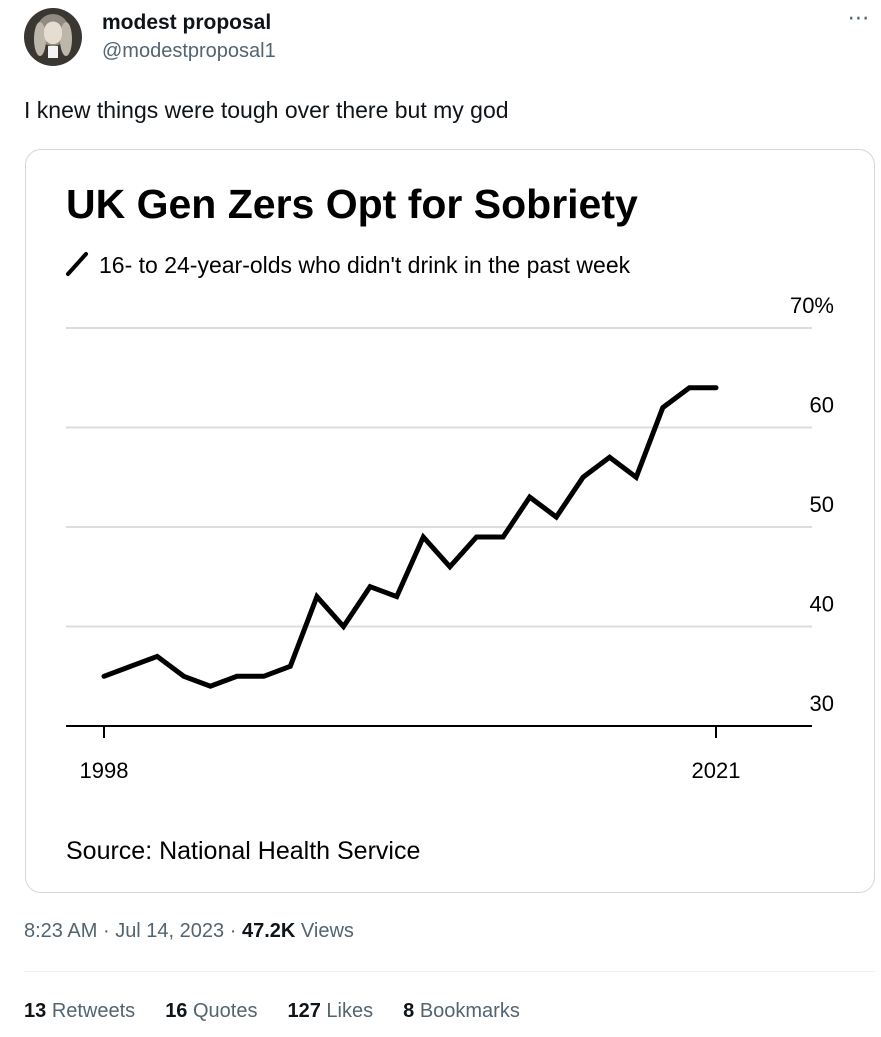 The height and width of the screenshot is (1037, 881). Describe the element at coordinates (104, 770) in the screenshot. I see `x-tick-label: 1998` at that location.